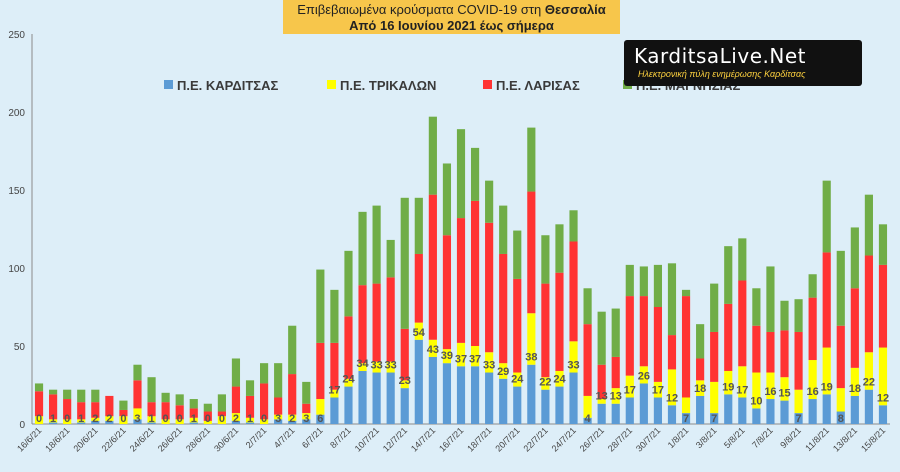 The image size is (900, 472). Describe the element at coordinates (376, 366) in the screenshot. I see `data-label: 33` at that location.